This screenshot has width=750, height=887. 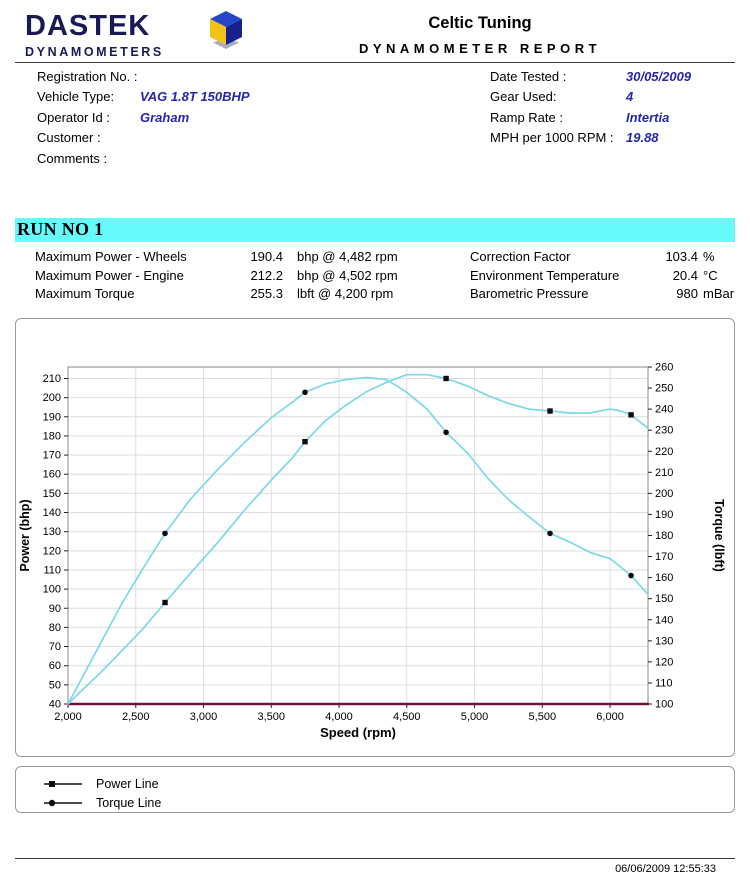 I want to click on svg-text: 3,500, so click(x=272, y=717).